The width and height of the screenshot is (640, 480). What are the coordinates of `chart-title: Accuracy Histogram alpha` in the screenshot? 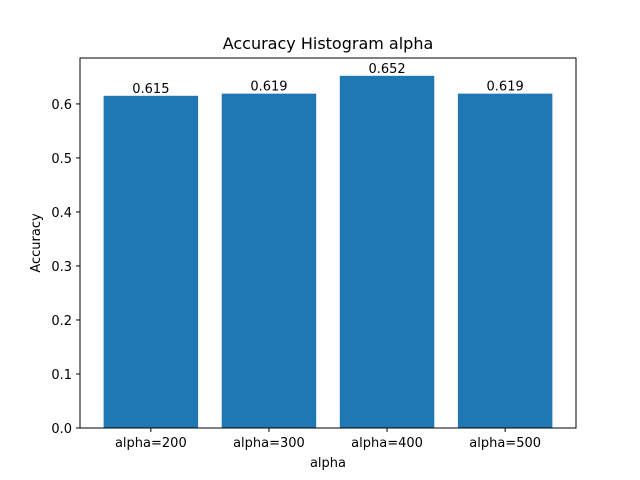 It's located at (328, 43).